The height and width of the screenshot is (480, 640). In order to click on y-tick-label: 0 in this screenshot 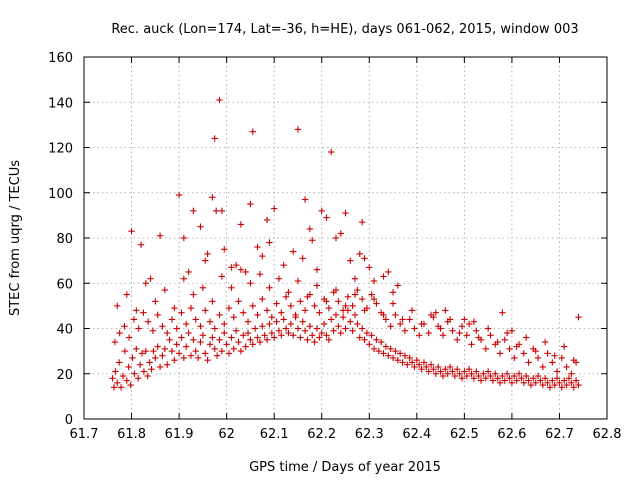, I will do `click(69, 420)`.